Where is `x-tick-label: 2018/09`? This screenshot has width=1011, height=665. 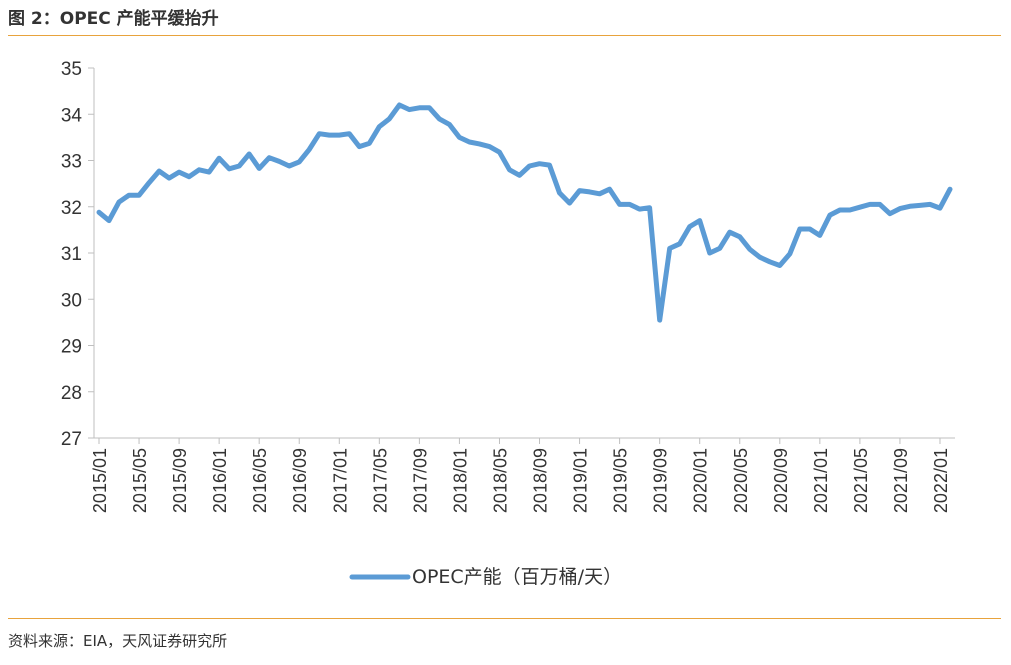 x-tick-label: 2018/09 is located at coordinates (541, 480).